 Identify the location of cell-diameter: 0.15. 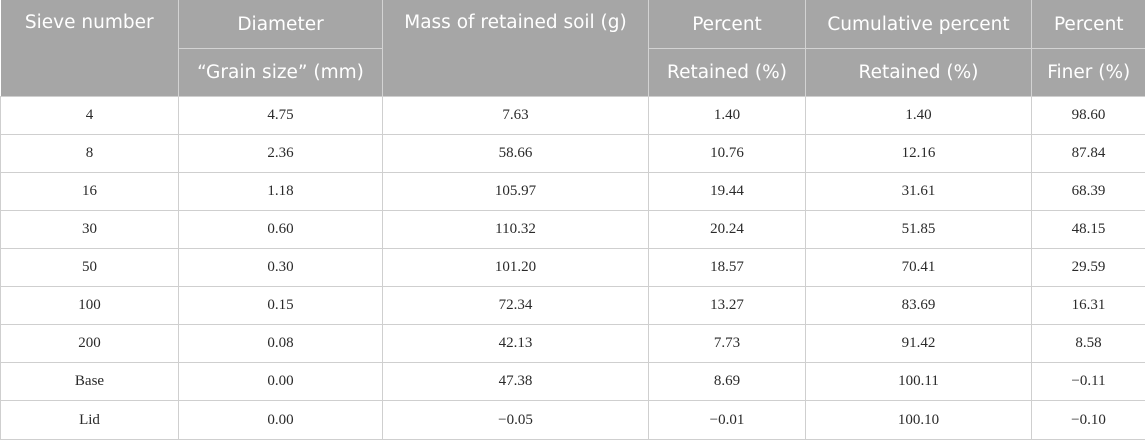
(280, 305).